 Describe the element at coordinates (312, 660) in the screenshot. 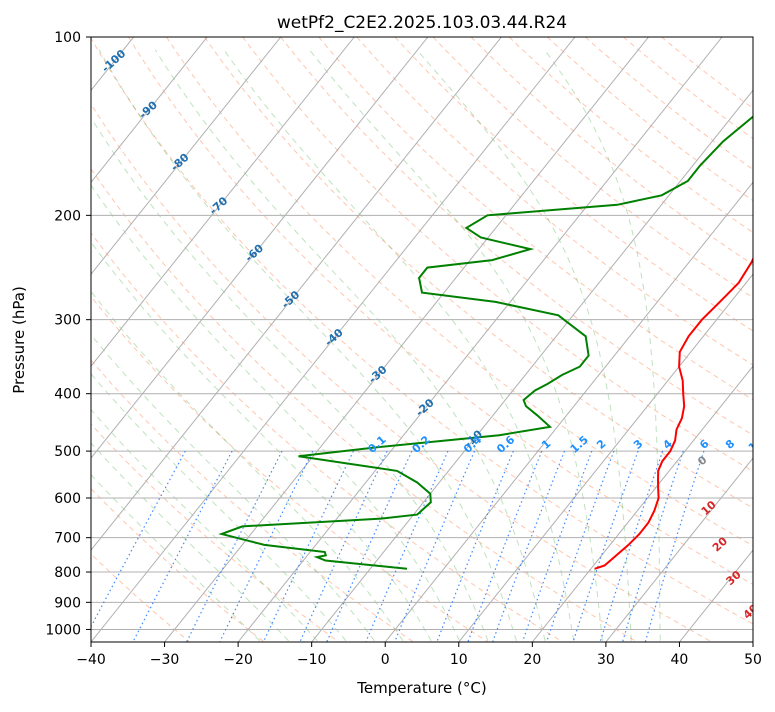

I see `x-tick-label: −10` at that location.